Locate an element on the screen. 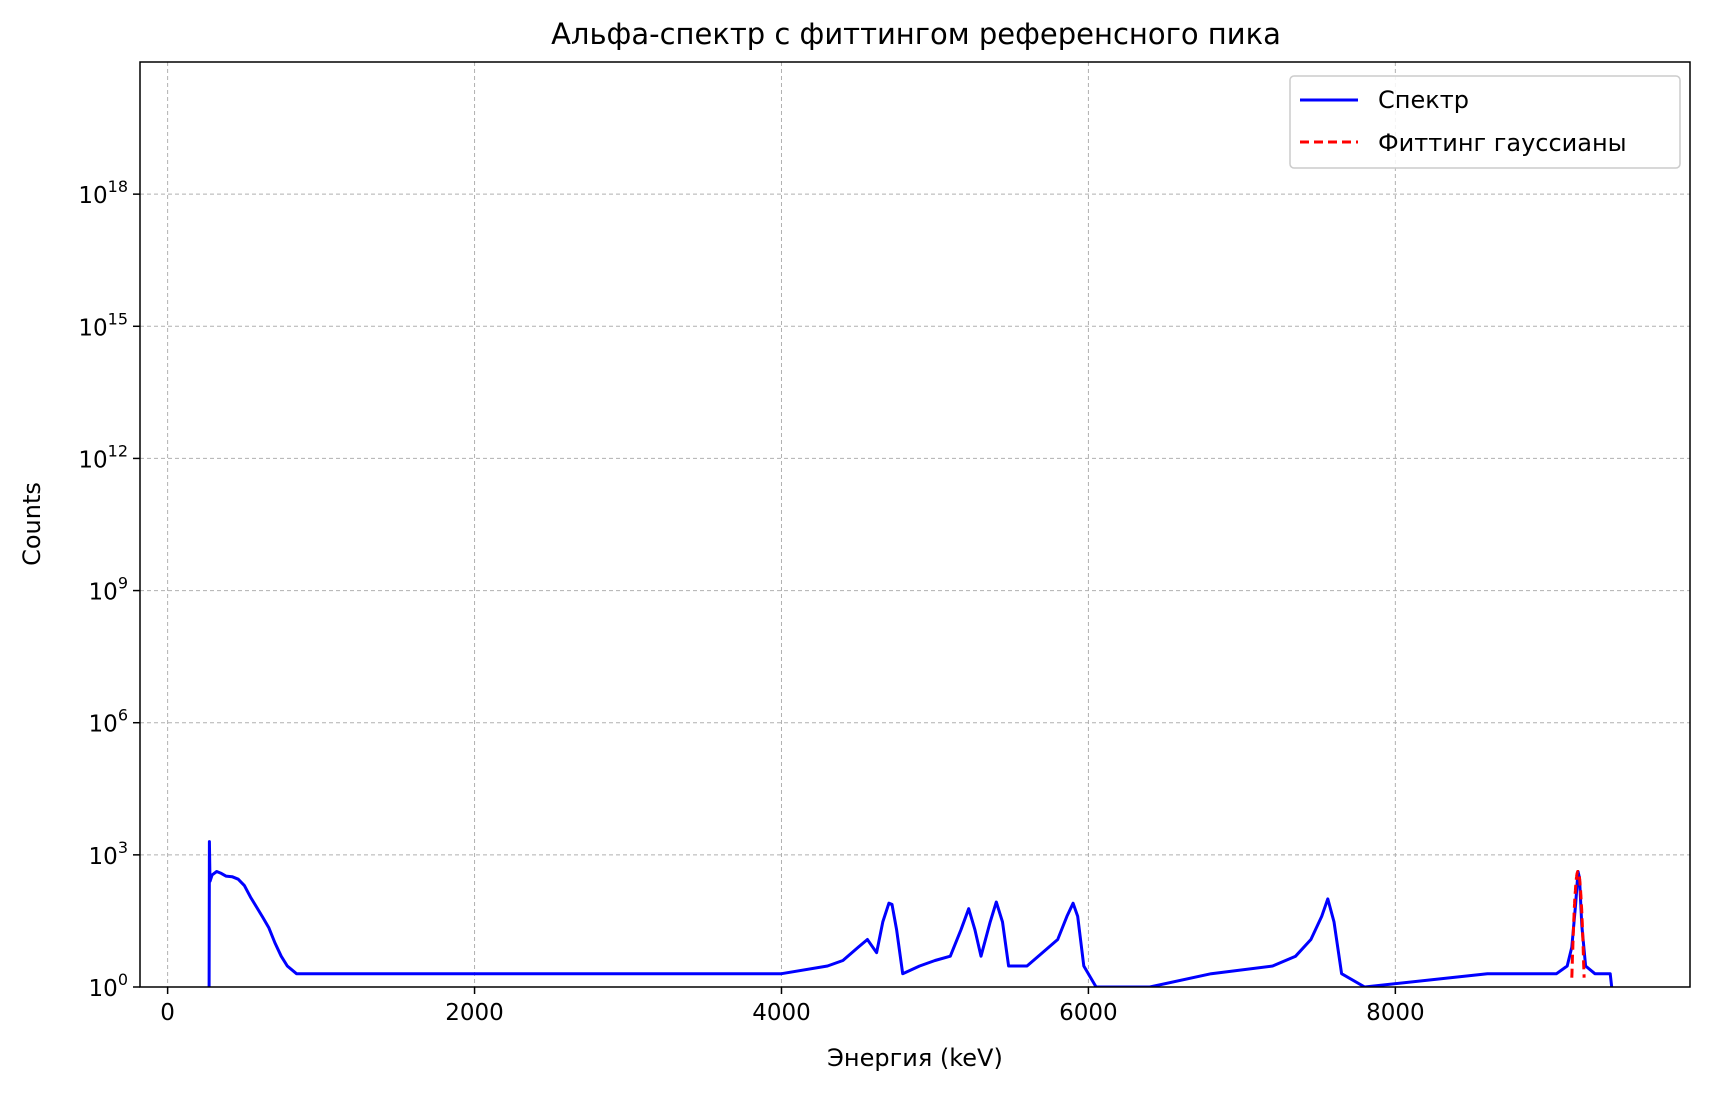 Image resolution: width=1709 pixels, height=1093 pixels. legend-label-fit: Фиттинг гауссианы is located at coordinates (1502, 143).